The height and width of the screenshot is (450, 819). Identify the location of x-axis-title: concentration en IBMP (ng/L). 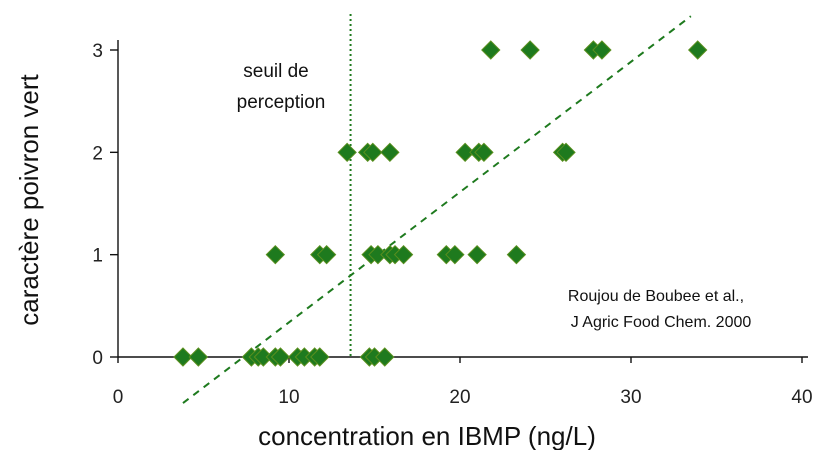
(427, 435).